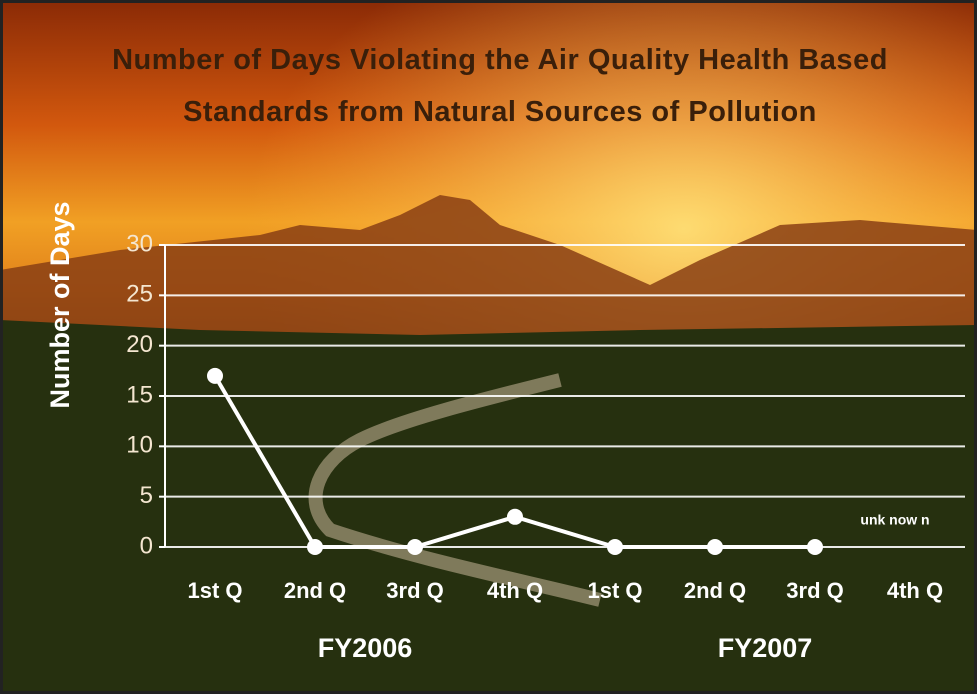  I want to click on y-axis-label: Number of Days, so click(60, 304).